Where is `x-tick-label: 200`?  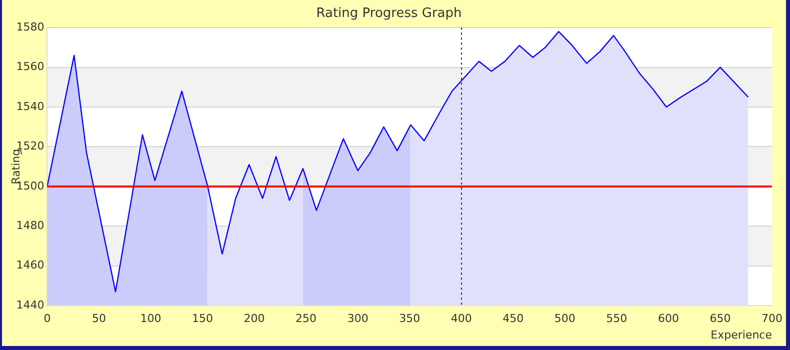 x-tick-label: 200 is located at coordinates (254, 319).